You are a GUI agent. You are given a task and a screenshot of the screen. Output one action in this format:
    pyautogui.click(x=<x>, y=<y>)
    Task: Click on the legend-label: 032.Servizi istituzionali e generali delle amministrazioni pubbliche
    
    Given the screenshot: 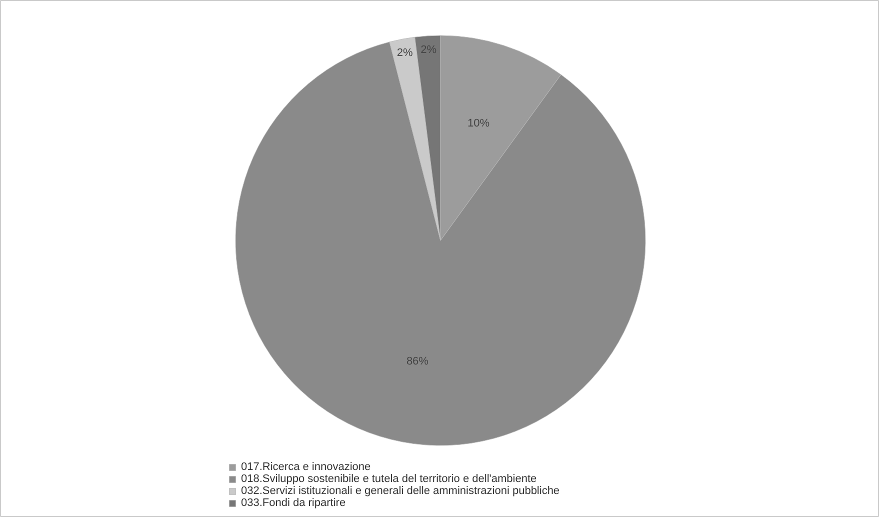 What is the action you would take?
    pyautogui.click(x=400, y=491)
    